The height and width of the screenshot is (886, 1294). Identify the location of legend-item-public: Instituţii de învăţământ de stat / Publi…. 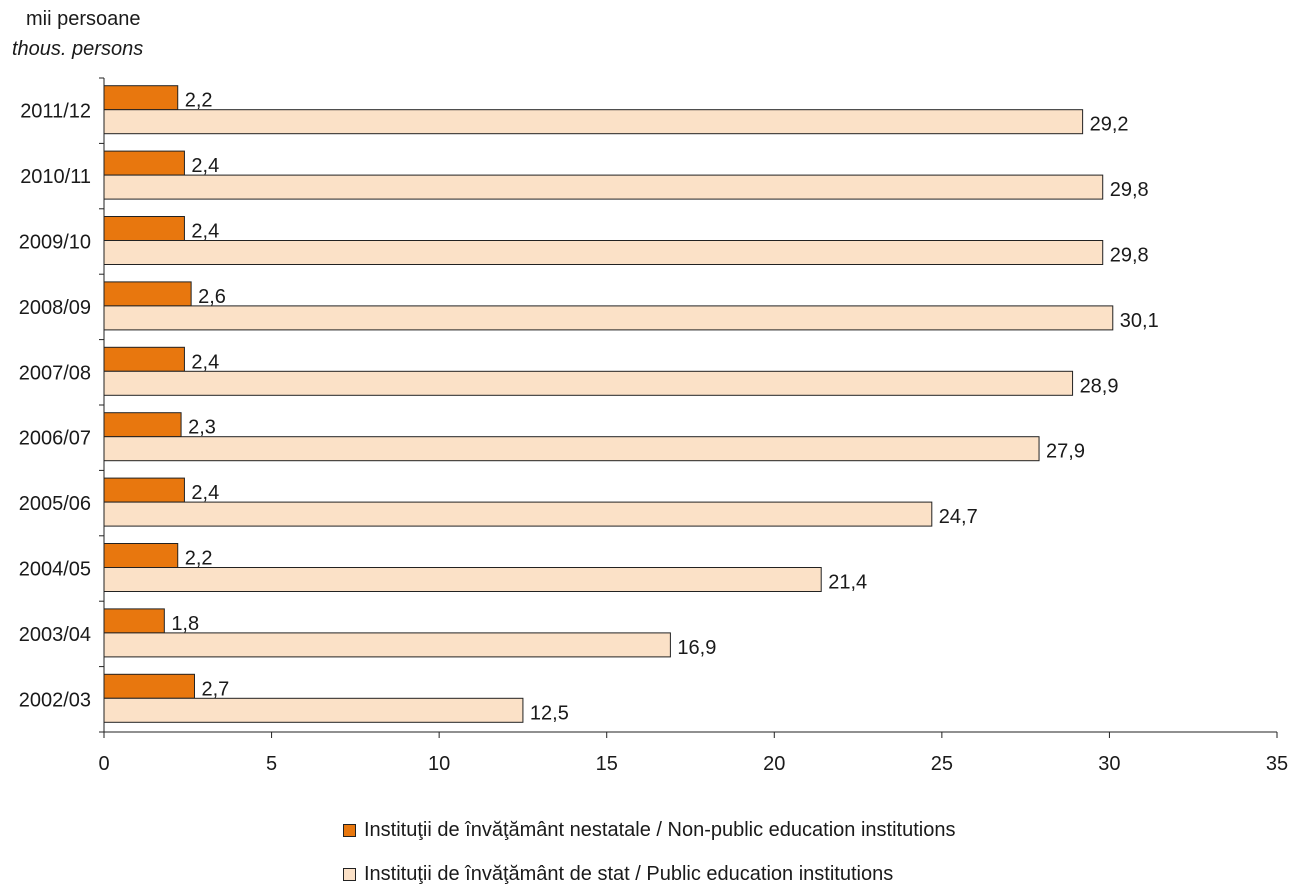
(618, 874).